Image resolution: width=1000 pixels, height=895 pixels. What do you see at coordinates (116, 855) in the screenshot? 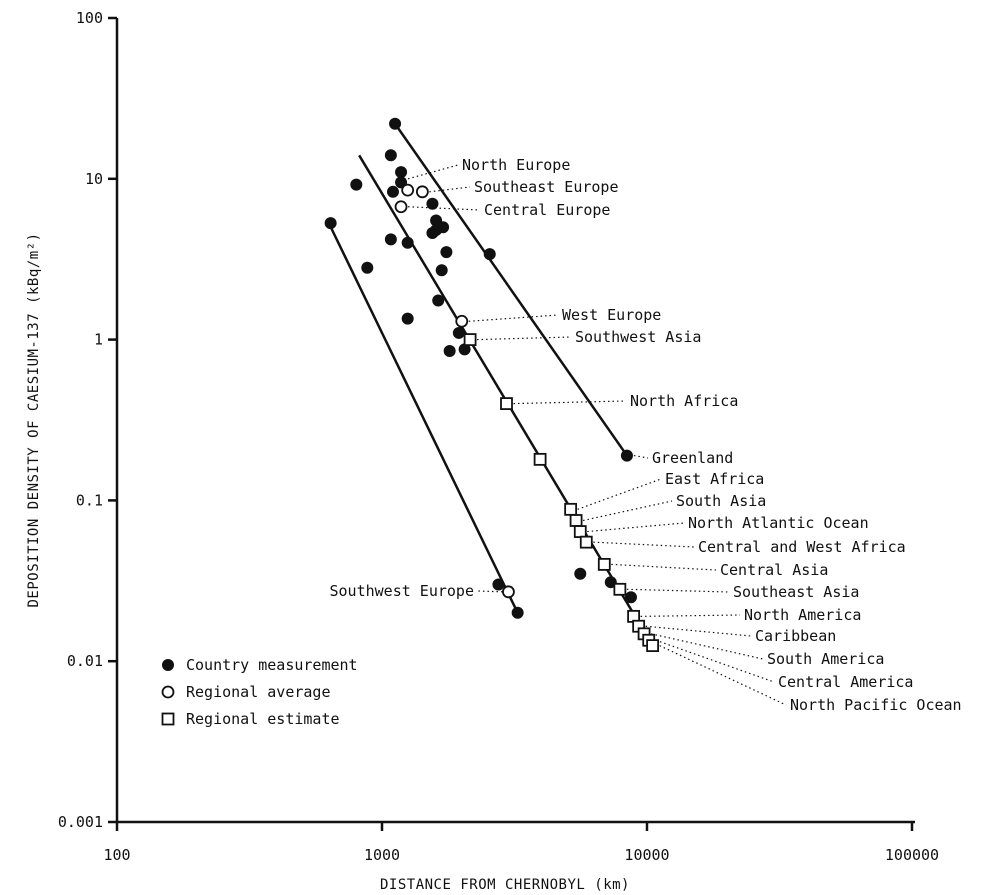
I see `x-tick-label: 100` at bounding box center [116, 855].